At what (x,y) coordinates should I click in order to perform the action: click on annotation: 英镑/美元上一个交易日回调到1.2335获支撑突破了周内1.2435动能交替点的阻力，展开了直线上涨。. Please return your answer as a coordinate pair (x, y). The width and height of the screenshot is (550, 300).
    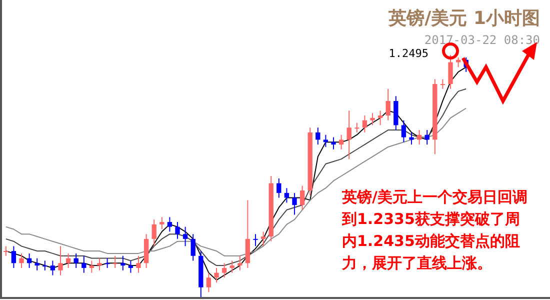
    Looking at the image, I should click on (435, 230).